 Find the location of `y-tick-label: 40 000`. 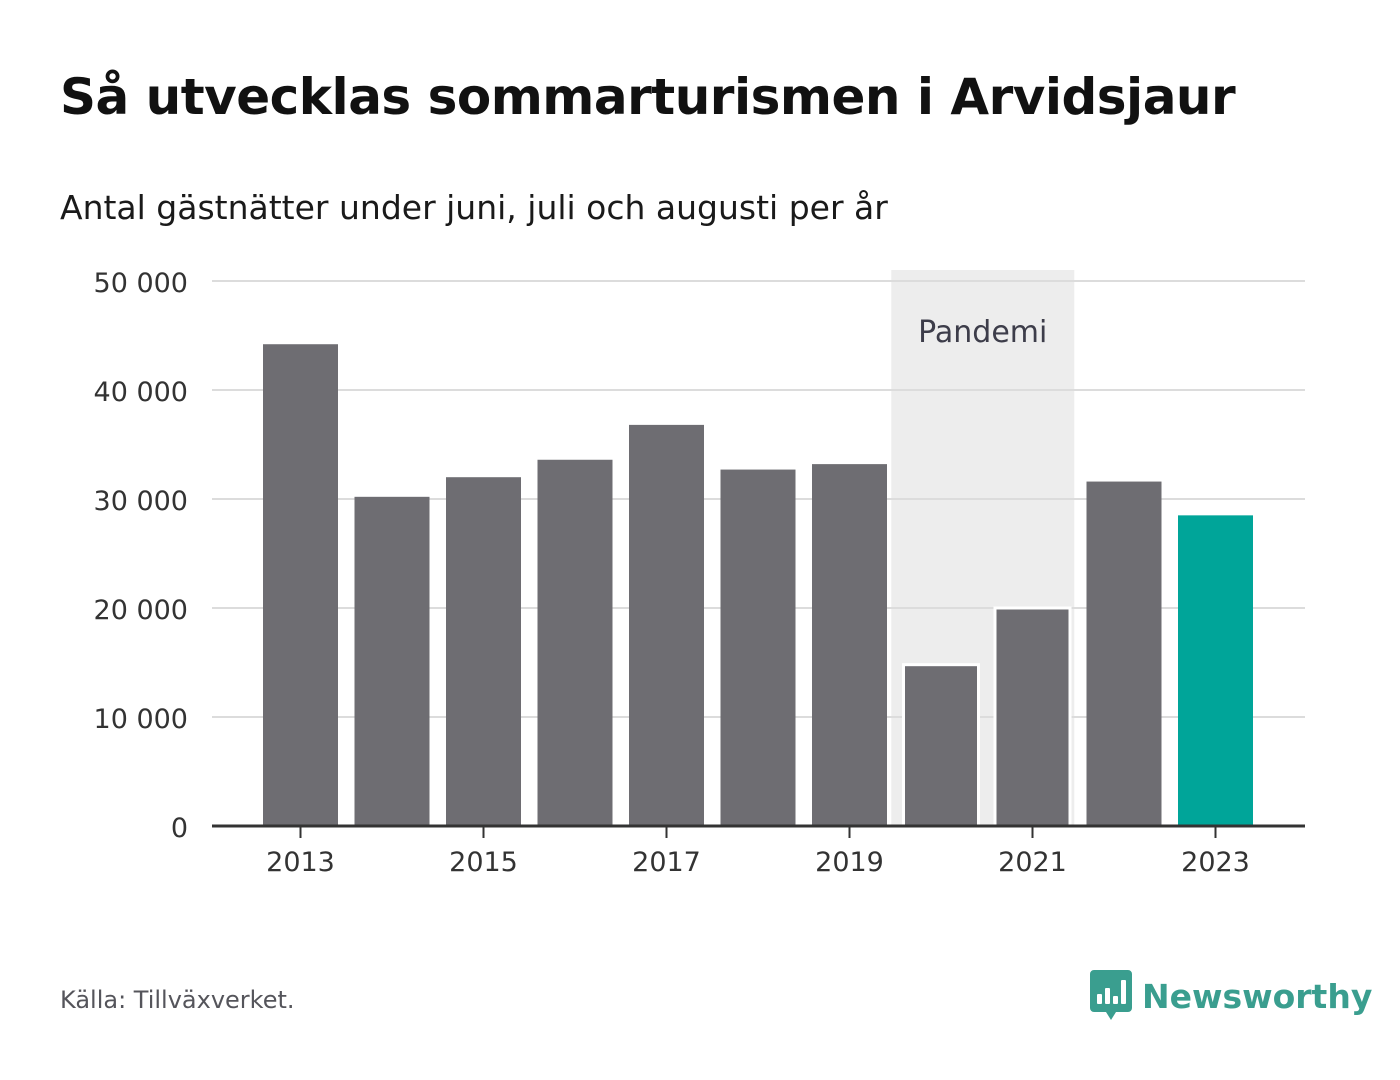

y-tick-label: 40 000 is located at coordinates (141, 392).